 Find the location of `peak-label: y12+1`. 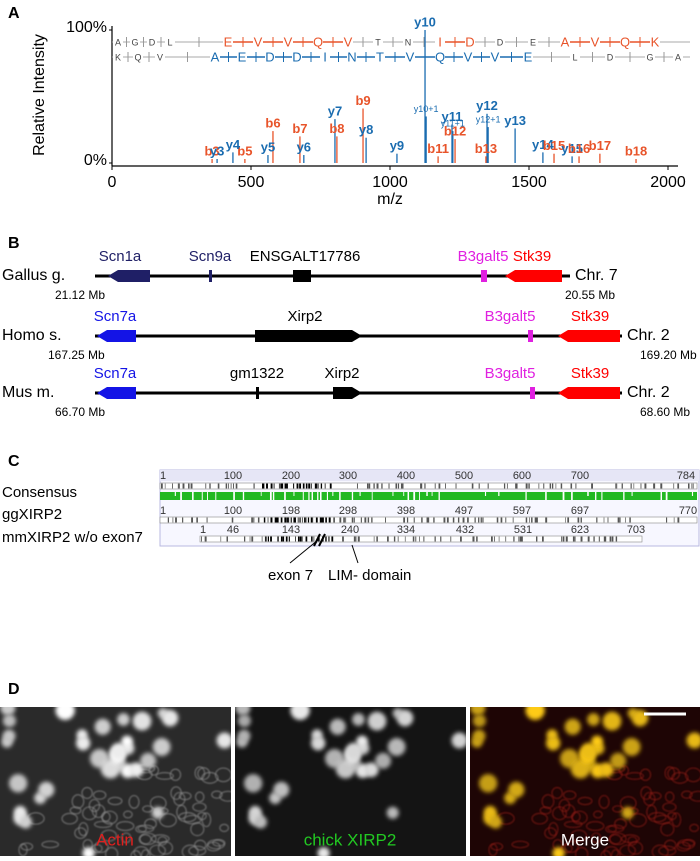

peak-label: y12+1 is located at coordinates (488, 119).